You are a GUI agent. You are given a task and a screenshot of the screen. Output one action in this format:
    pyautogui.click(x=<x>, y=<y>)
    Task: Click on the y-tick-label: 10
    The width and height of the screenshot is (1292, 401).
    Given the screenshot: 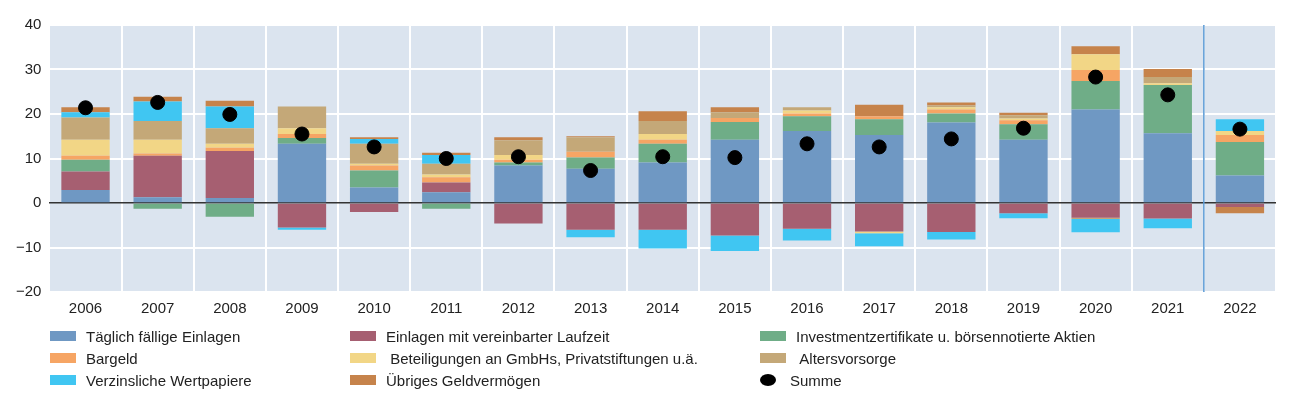 What is the action you would take?
    pyautogui.click(x=33, y=157)
    